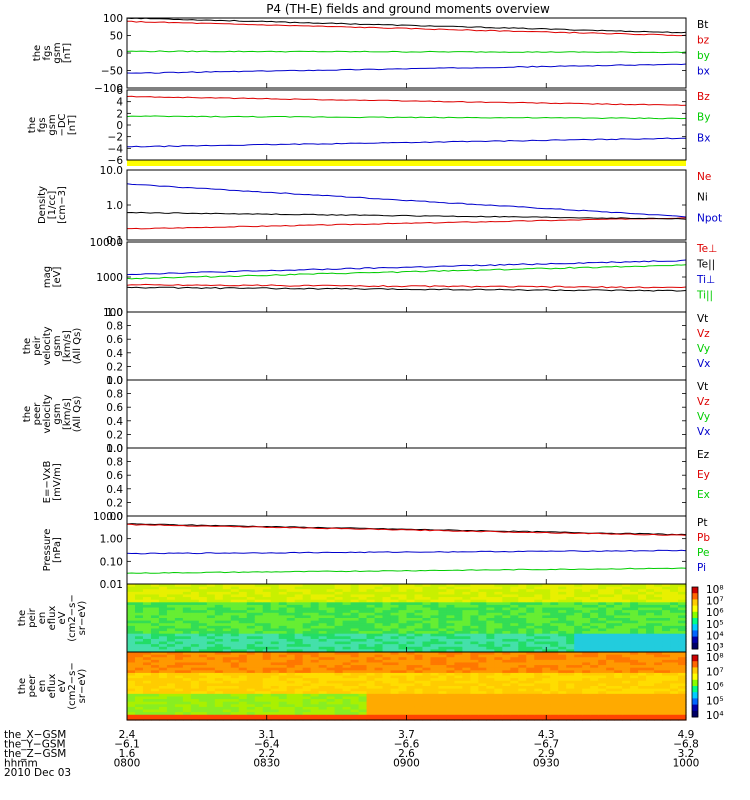  I want to click on y-tick-label: −6, so click(116, 161).